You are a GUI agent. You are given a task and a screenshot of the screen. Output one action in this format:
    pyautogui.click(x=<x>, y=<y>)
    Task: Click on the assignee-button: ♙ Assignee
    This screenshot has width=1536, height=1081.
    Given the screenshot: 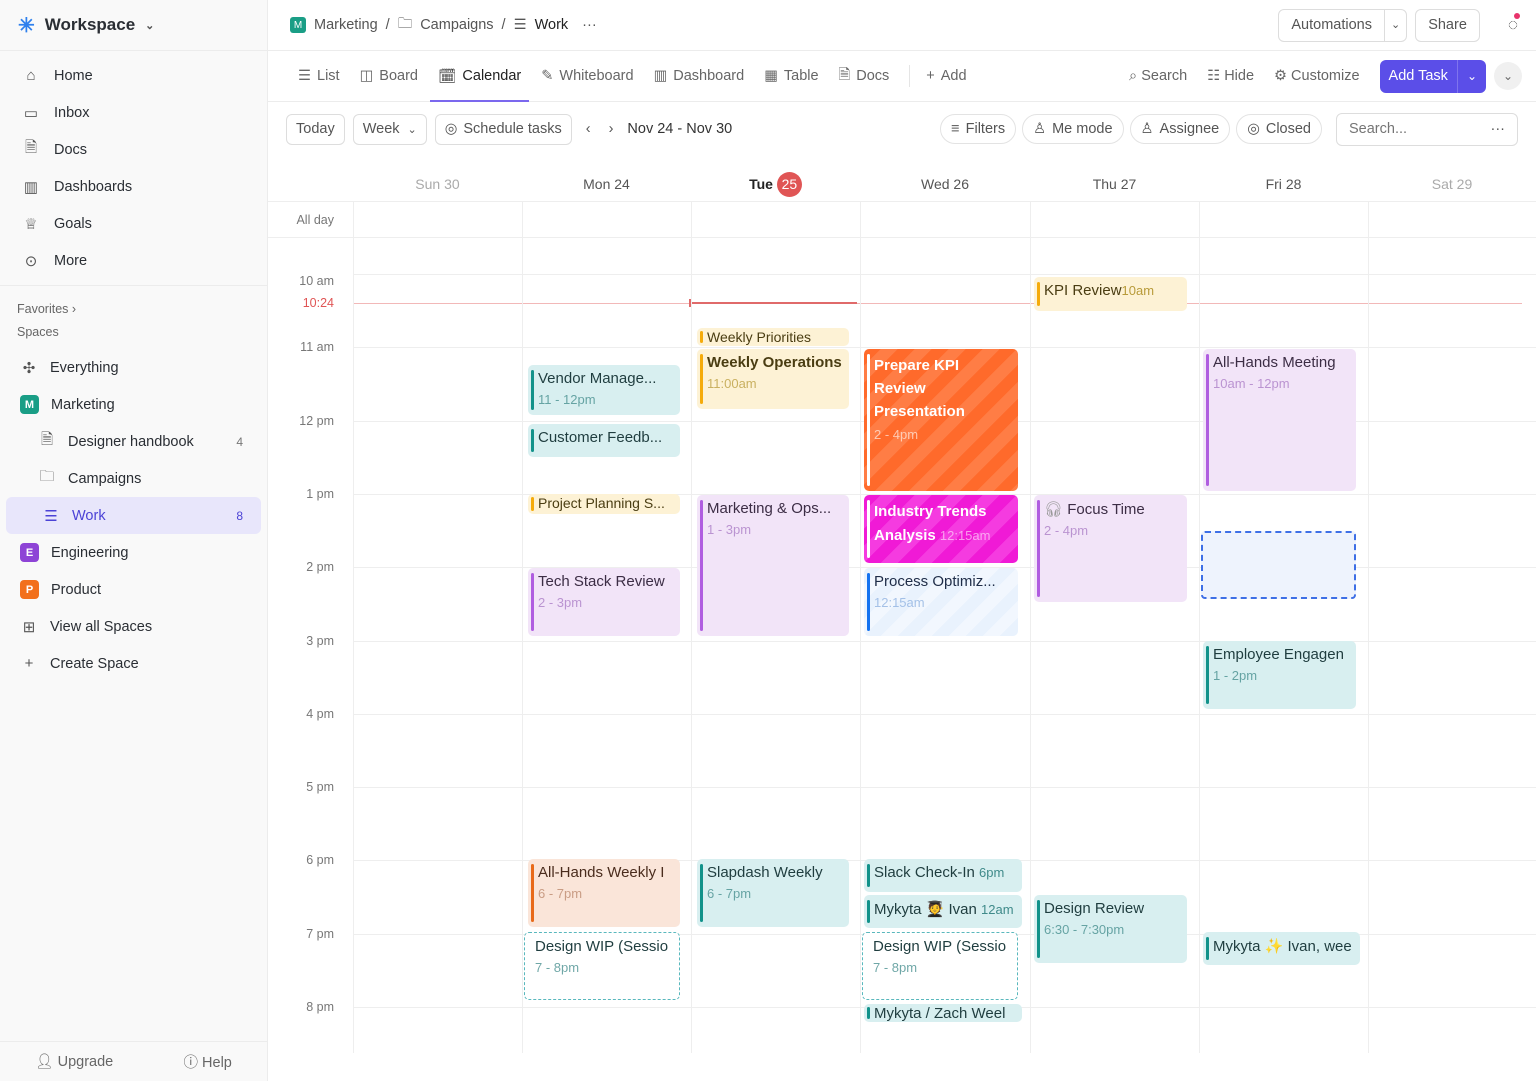 What is the action you would take?
    pyautogui.click(x=1180, y=129)
    